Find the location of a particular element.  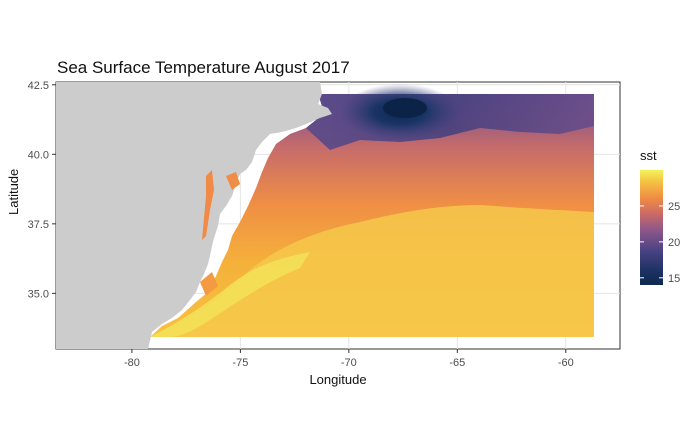

x-axis: -80 -75 -70 -65 -60 is located at coordinates (349, 359).